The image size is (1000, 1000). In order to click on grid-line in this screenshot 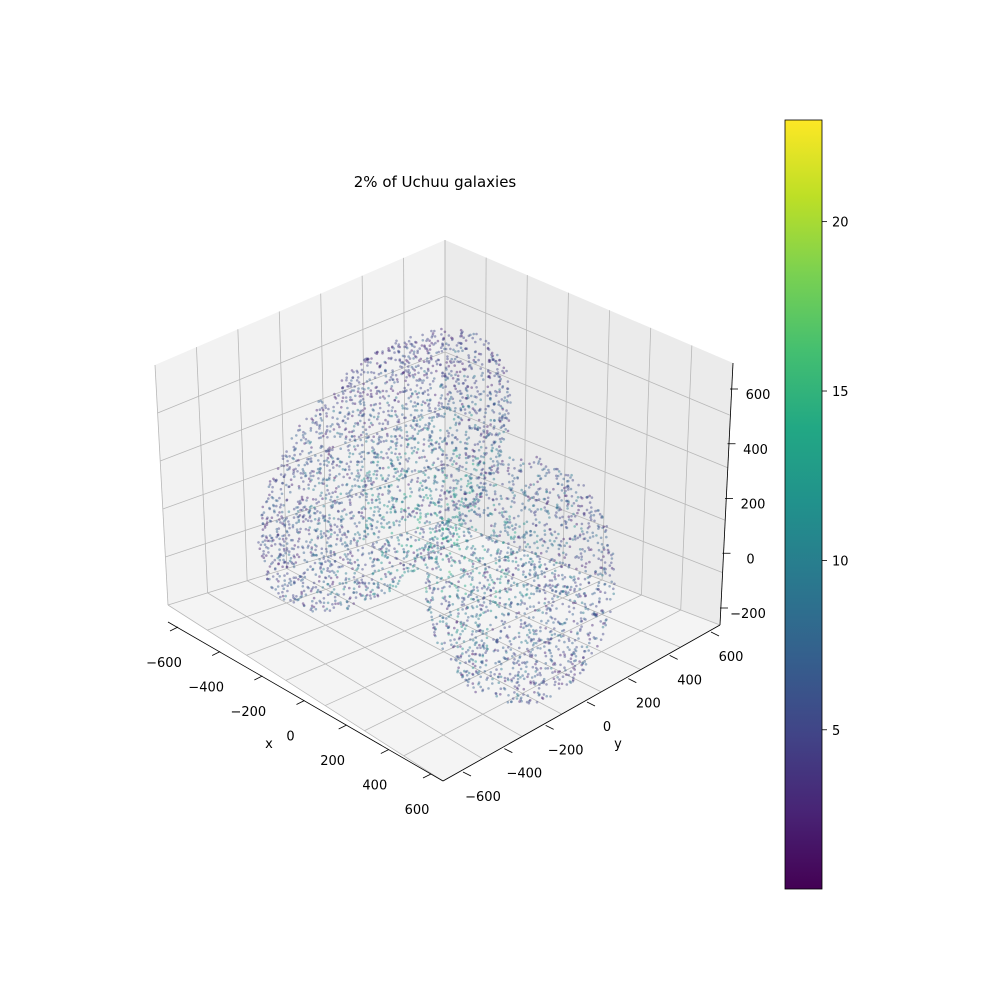, I will do `click(686, 478)`.